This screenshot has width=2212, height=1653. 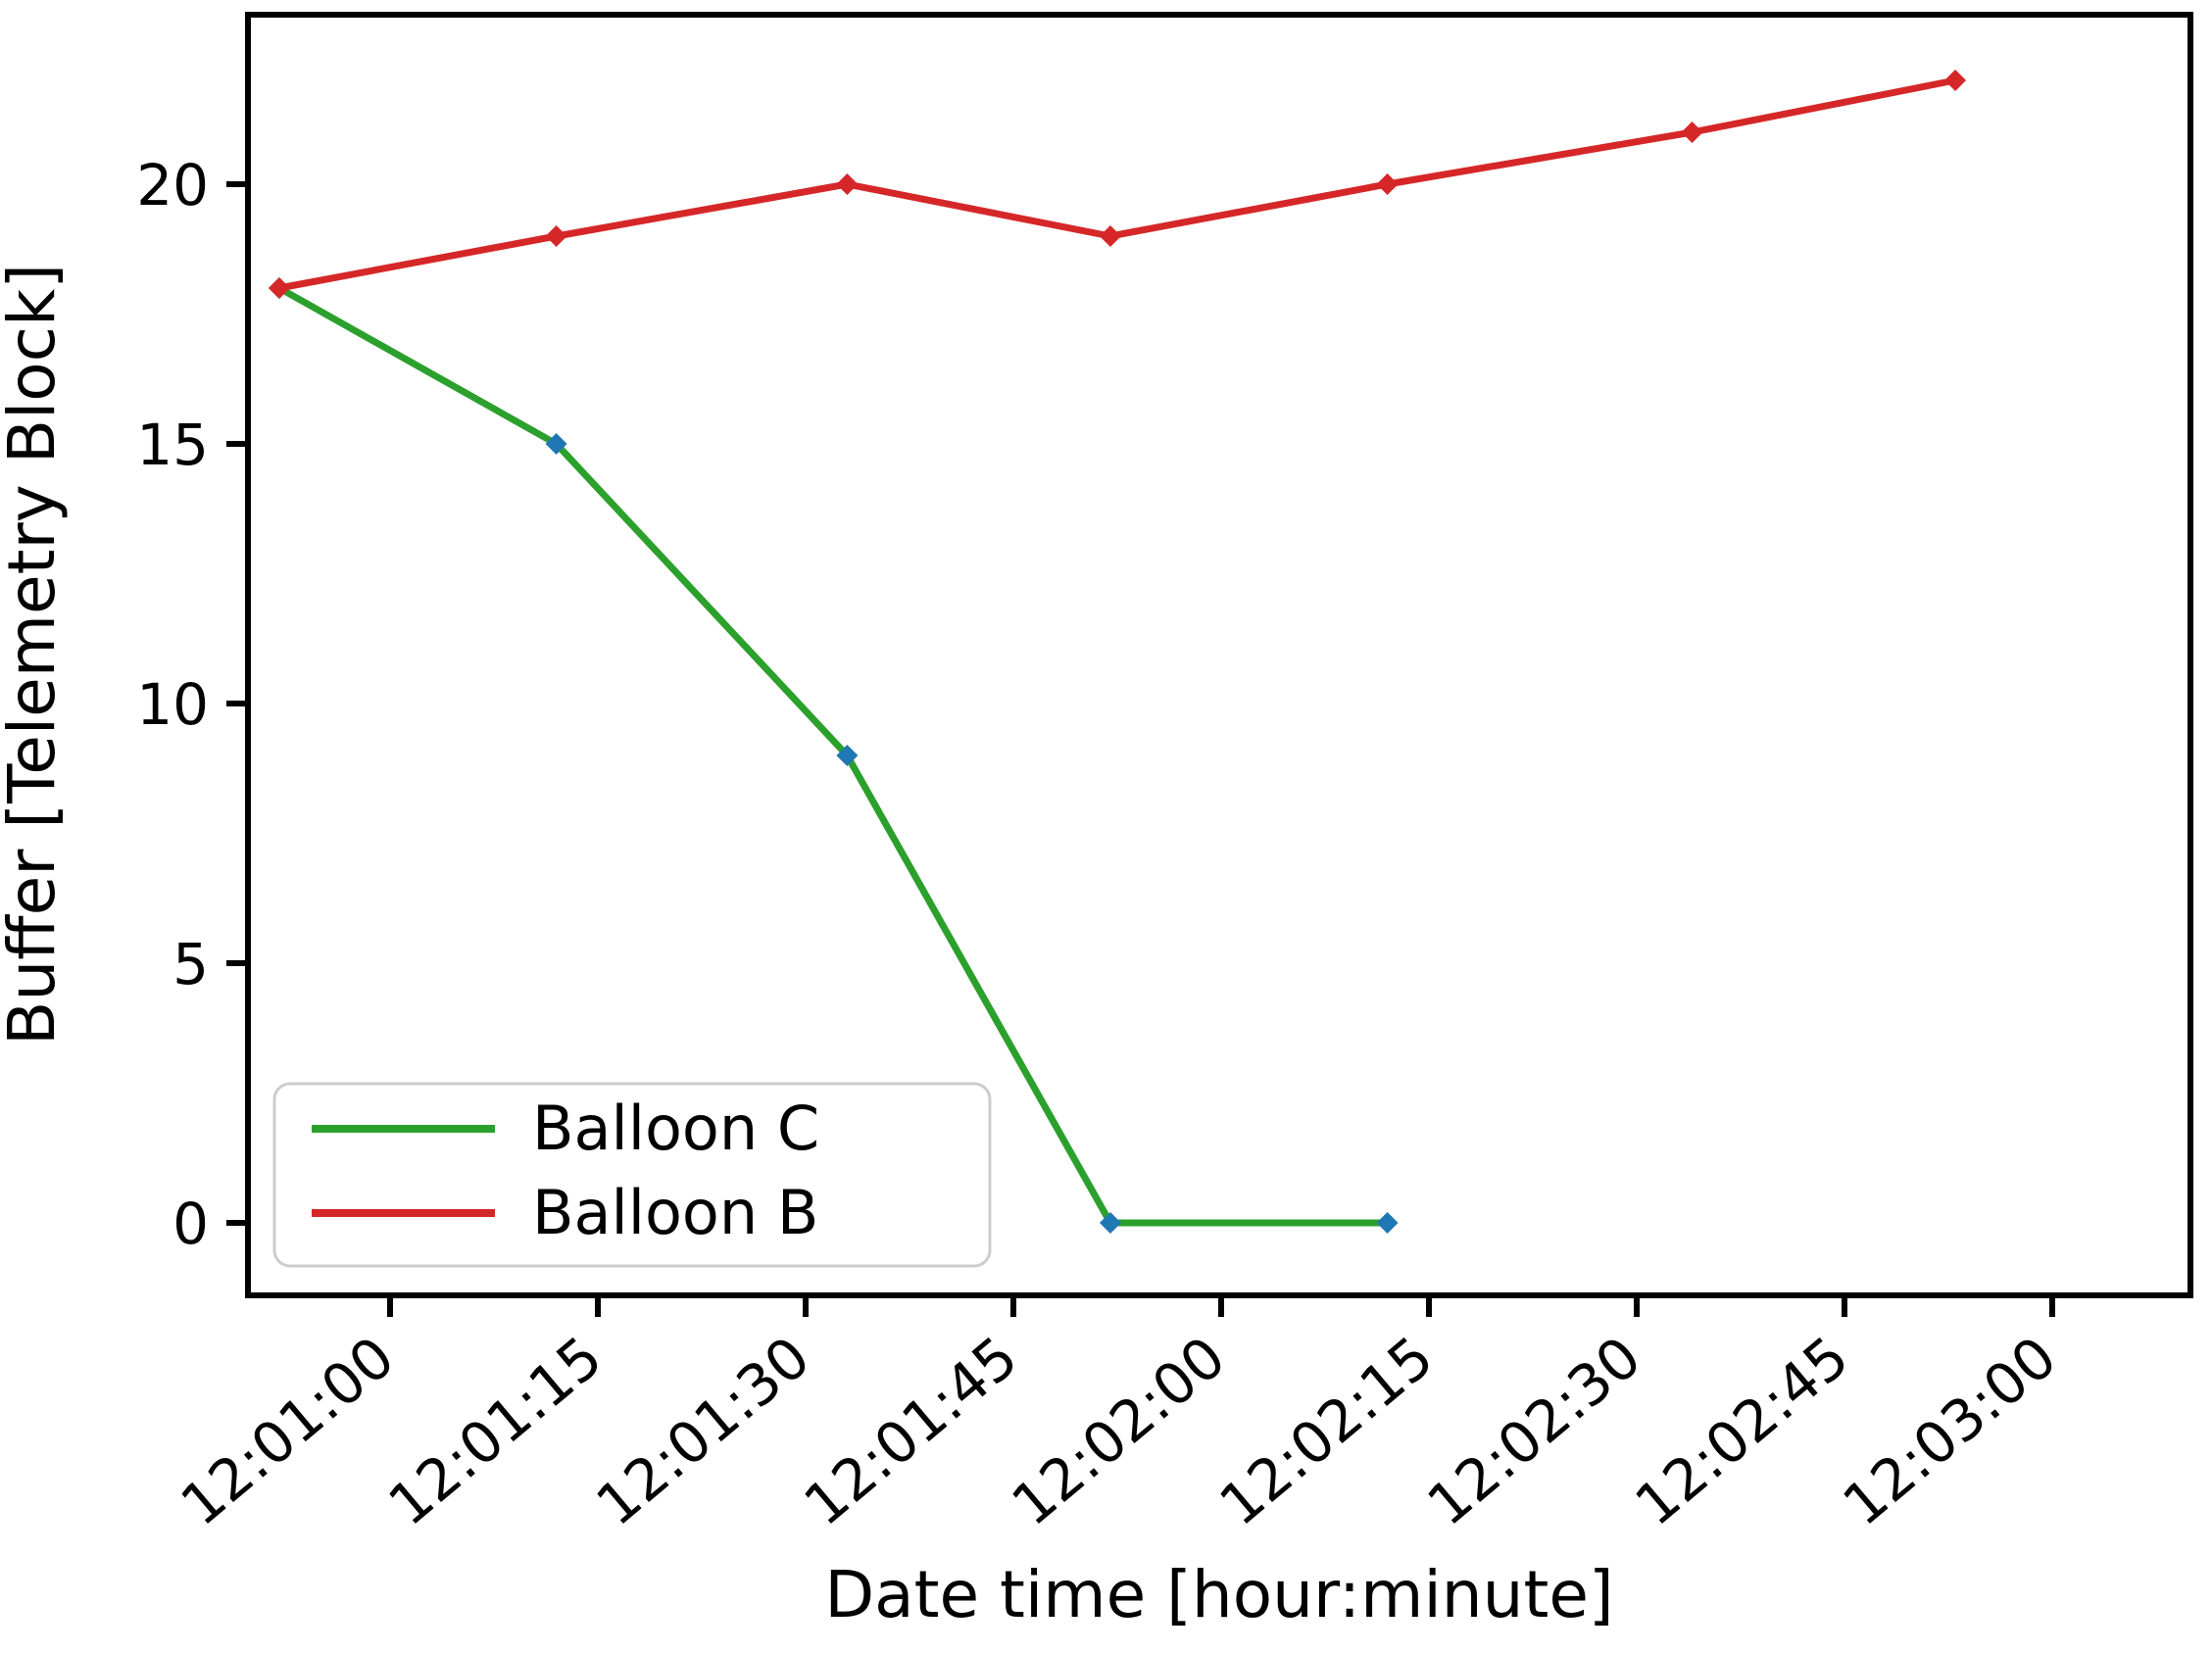 I want to click on x-tick-label: 12:01:45, so click(x=911, y=1431).